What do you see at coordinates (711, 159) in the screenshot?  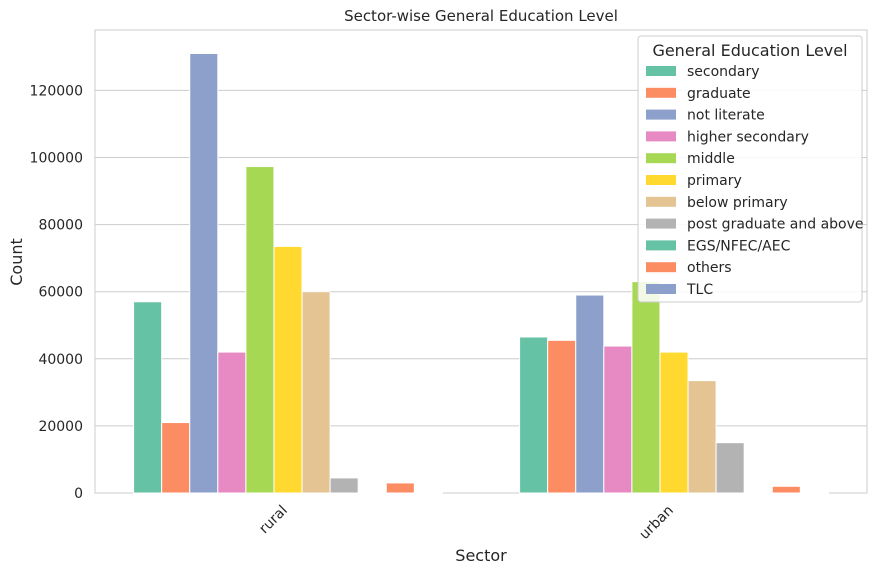 I see `legend-label: middle` at bounding box center [711, 159].